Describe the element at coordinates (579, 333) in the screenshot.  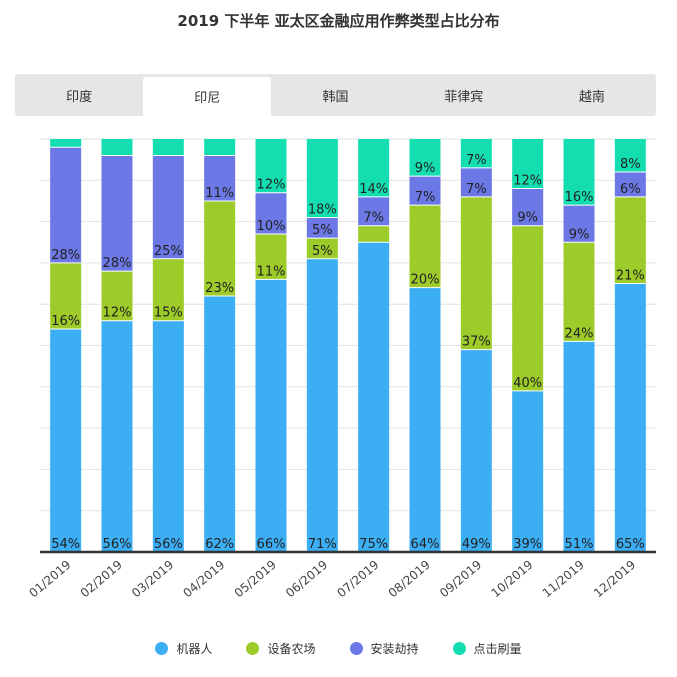
I see `data-label: 24%` at that location.